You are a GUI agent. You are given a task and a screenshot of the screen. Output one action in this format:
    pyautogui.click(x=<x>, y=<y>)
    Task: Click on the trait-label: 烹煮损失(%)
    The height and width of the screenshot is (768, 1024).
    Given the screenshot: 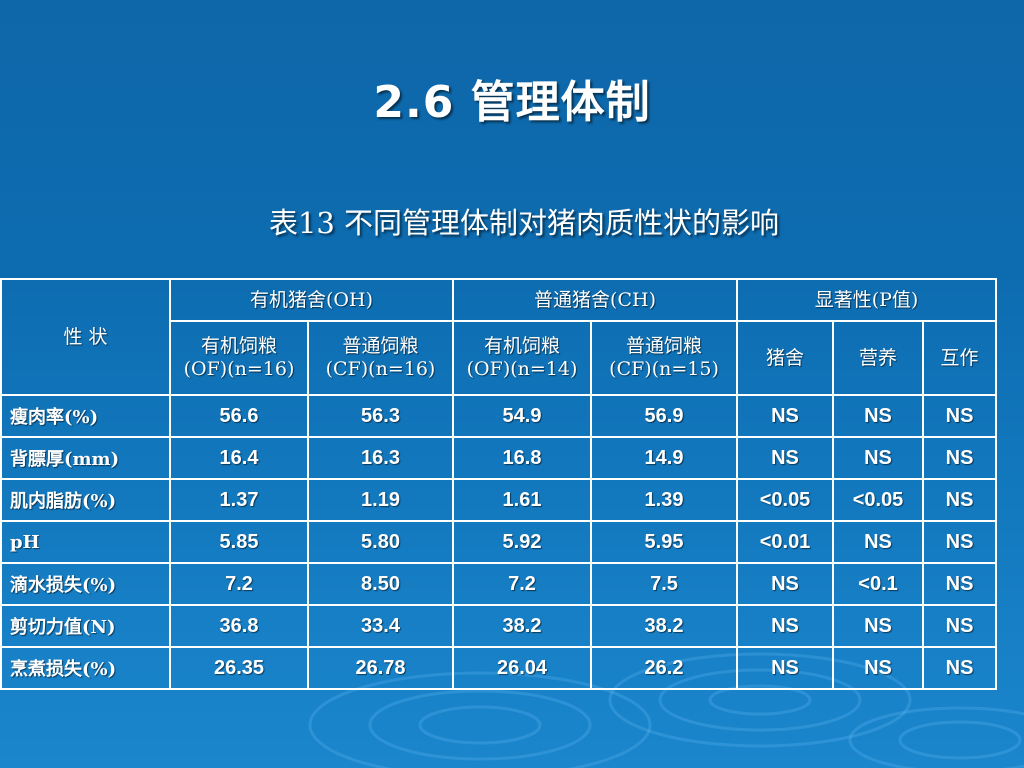 What is the action you would take?
    pyautogui.click(x=85, y=668)
    